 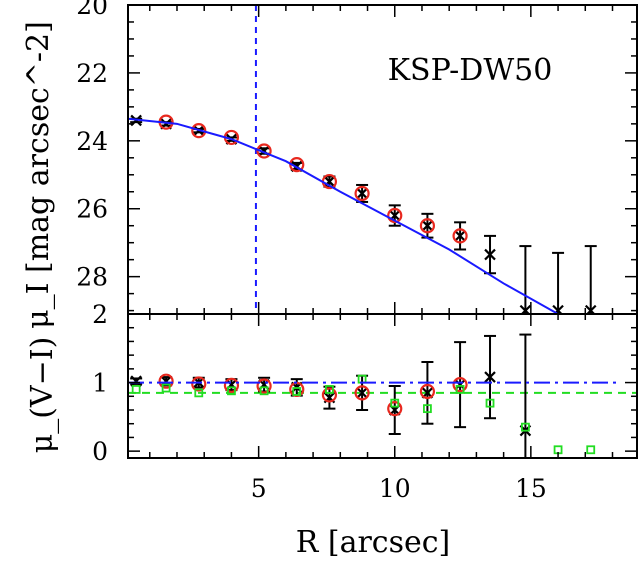 What do you see at coordinates (259, 488) in the screenshot?
I see `x-tick-label: 5` at bounding box center [259, 488].